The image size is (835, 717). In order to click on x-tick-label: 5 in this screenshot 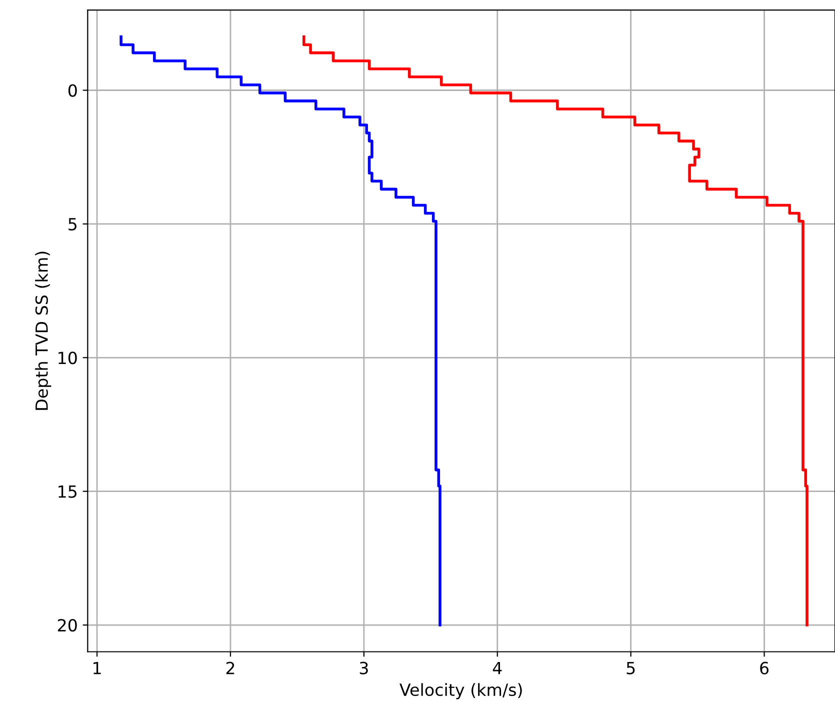, I will do `click(630, 668)`.